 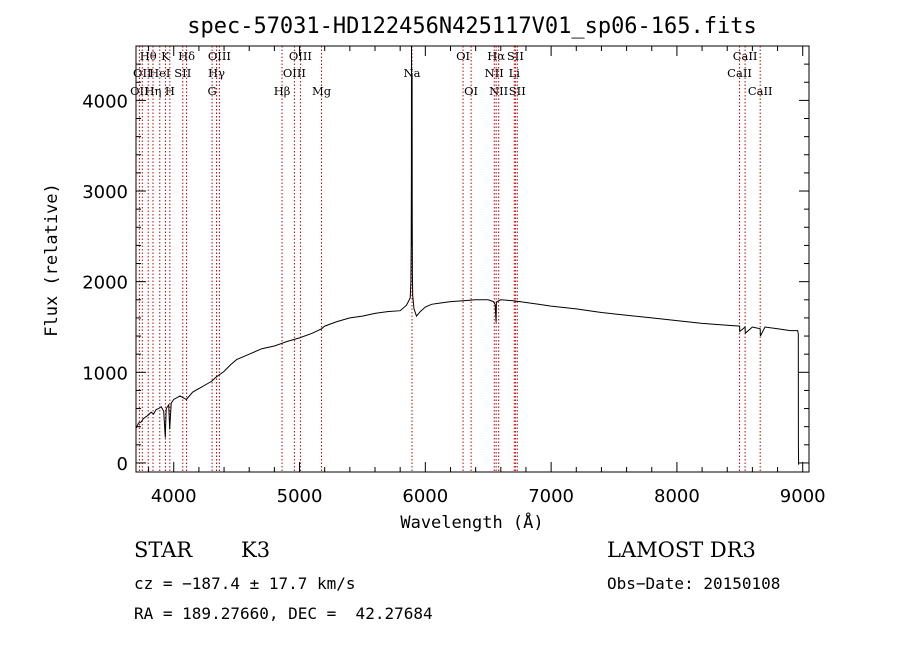 What do you see at coordinates (186, 56) in the screenshot?
I see `line-label-8: Hδ` at bounding box center [186, 56].